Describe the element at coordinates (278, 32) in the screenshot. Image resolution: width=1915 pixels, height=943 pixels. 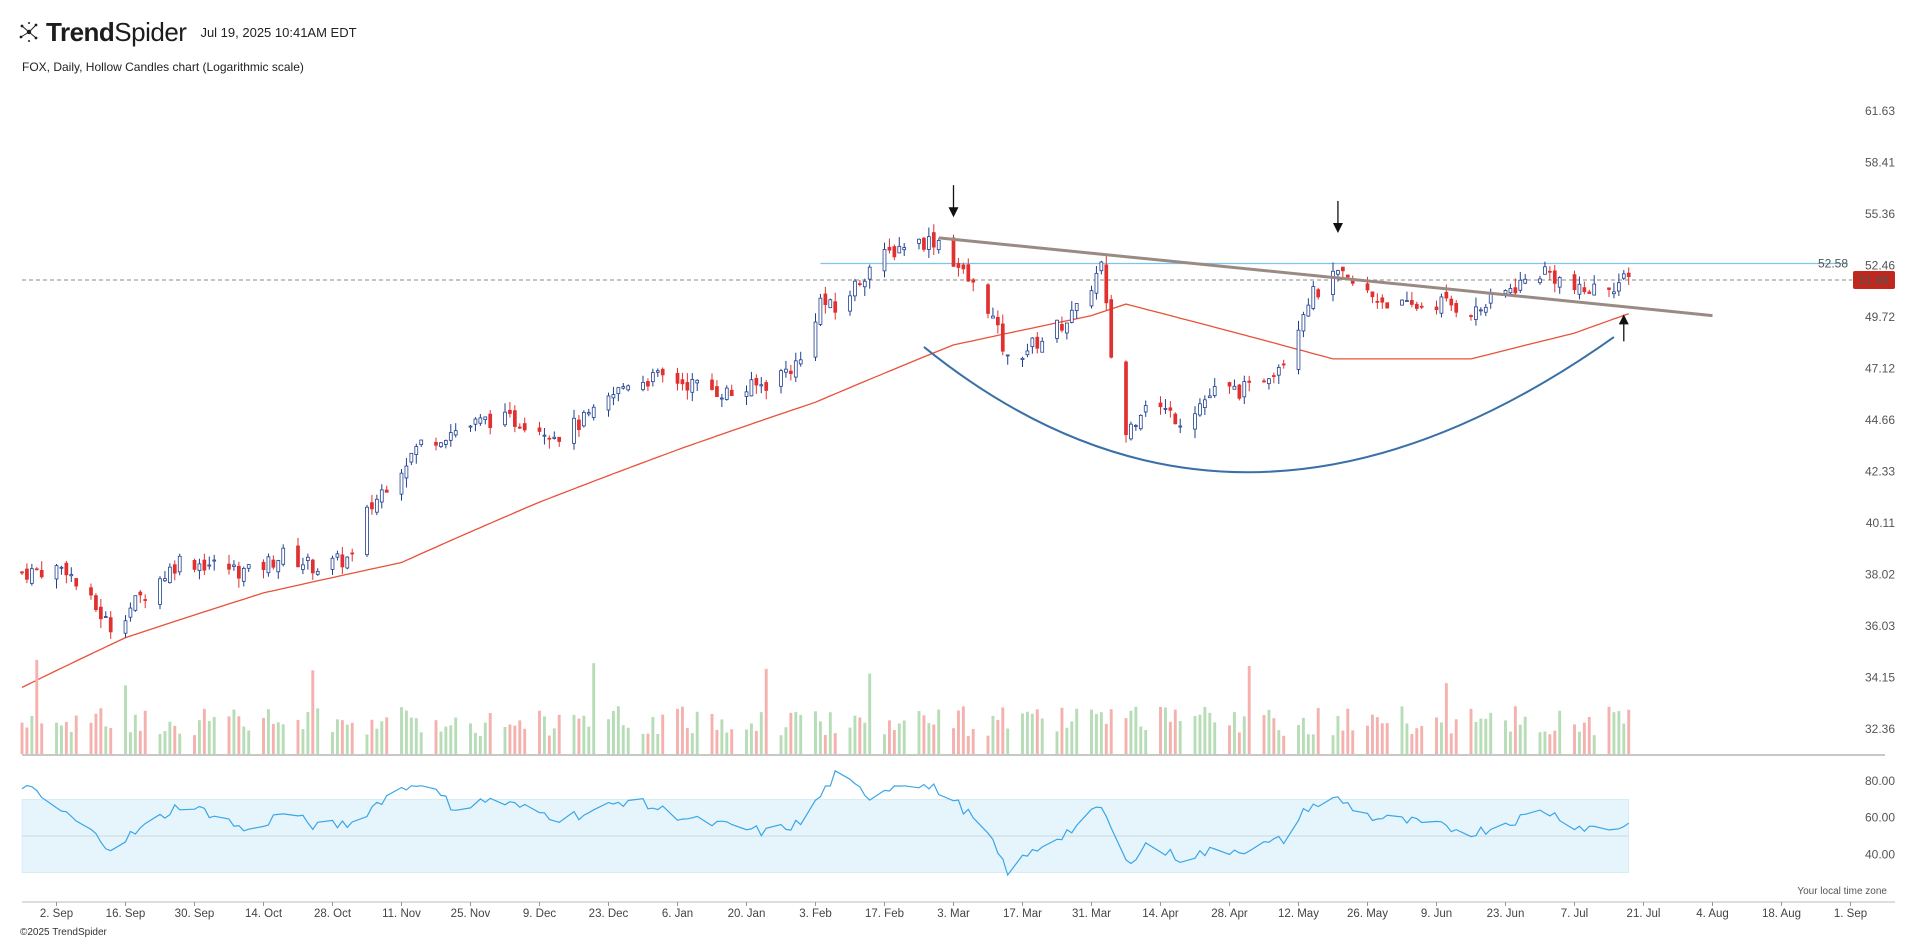
I see `timestamp: Jul 19, 2025 10:41AM EDT` at that location.